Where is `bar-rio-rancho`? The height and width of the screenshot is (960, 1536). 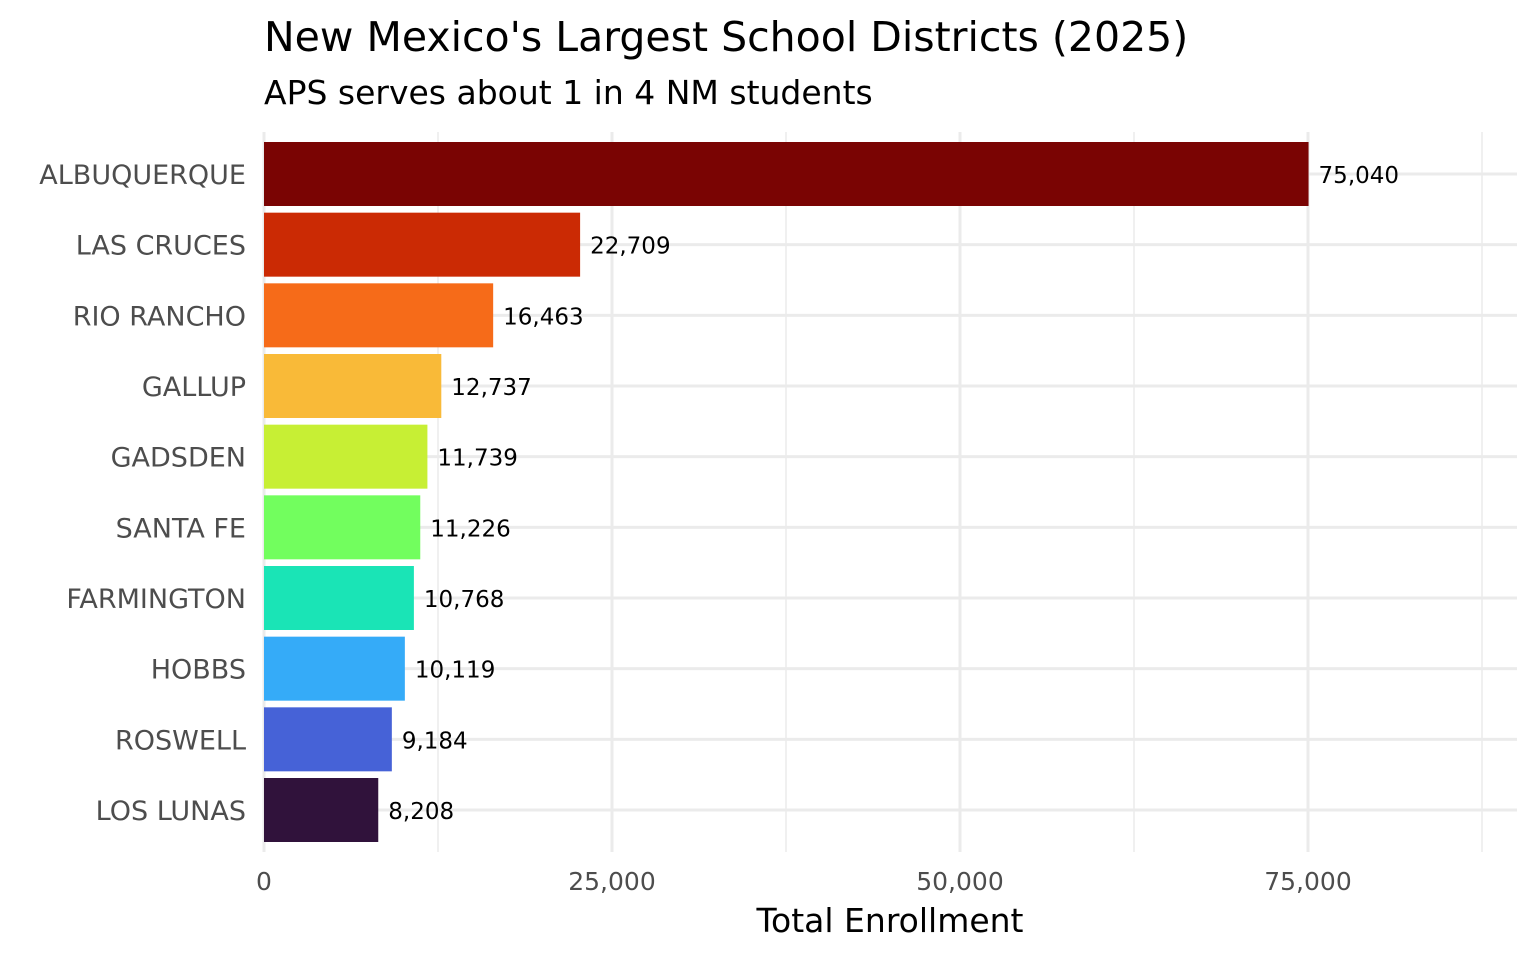 bar-rio-rancho is located at coordinates (379, 315).